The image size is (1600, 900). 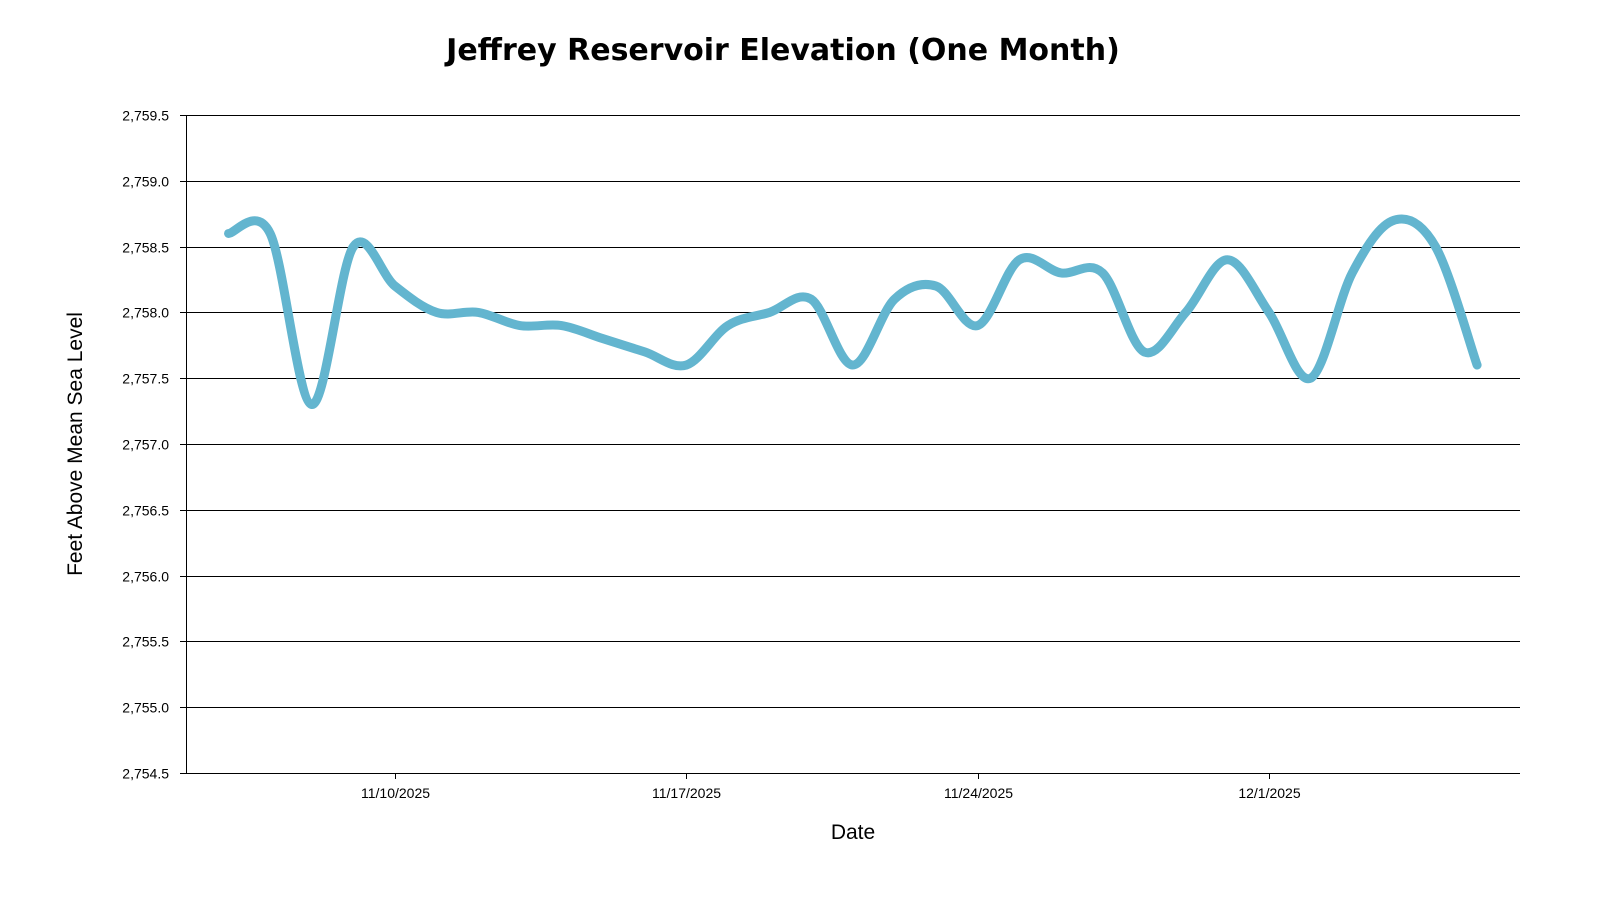 What do you see at coordinates (145, 313) in the screenshot?
I see `y-tick-label: 2,758.0` at bounding box center [145, 313].